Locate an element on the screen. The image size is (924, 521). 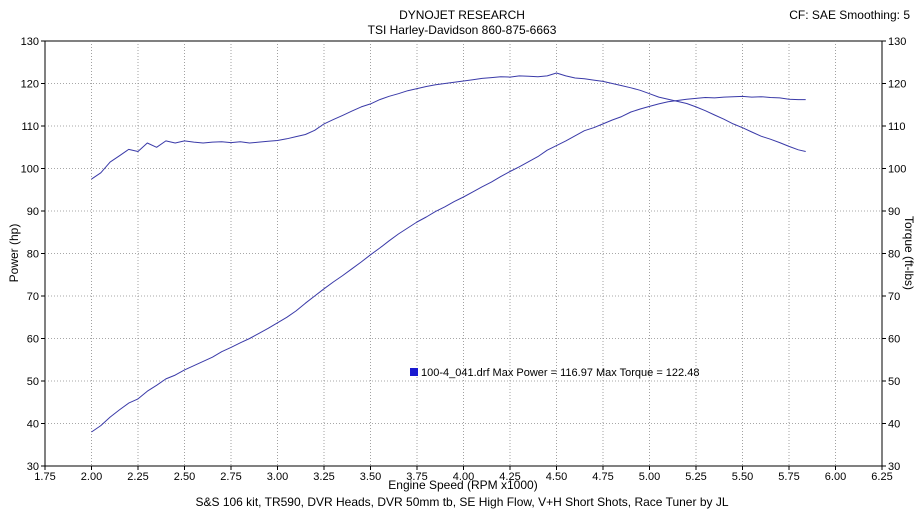
y-tick-label: 50 is located at coordinates (33, 382).